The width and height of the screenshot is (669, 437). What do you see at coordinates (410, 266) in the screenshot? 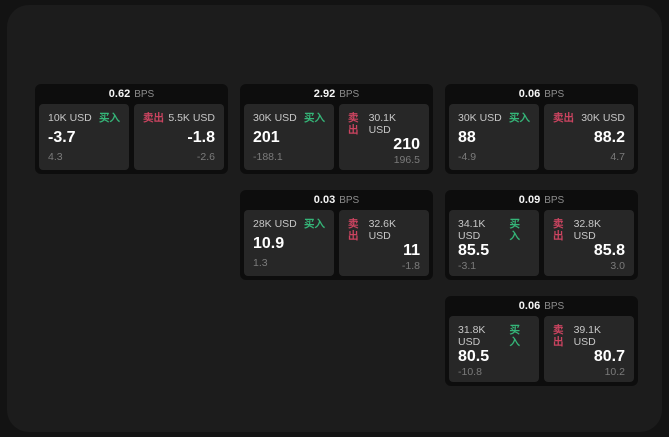
I see `sell-sub-value: -1.8` at bounding box center [410, 266].